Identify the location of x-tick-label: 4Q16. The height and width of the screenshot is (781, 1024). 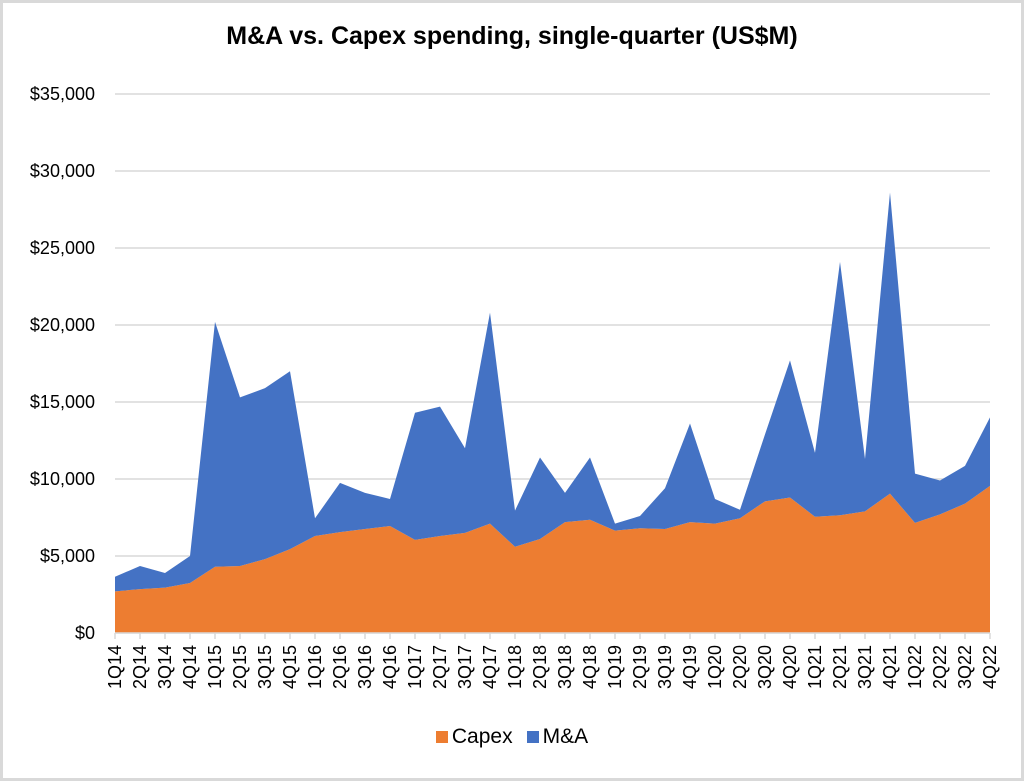
(390, 667).